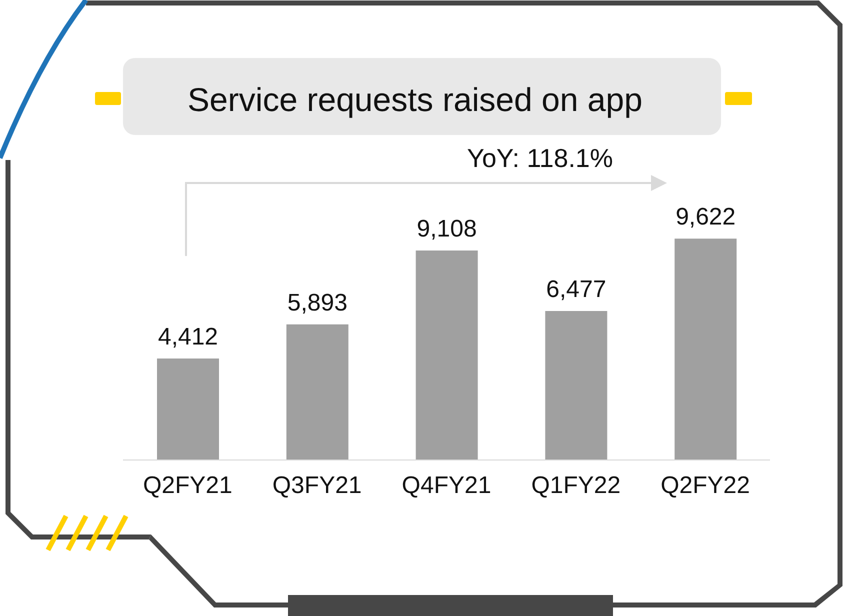 The width and height of the screenshot is (848, 616). What do you see at coordinates (706, 217) in the screenshot?
I see `data-label: 9,622` at bounding box center [706, 217].